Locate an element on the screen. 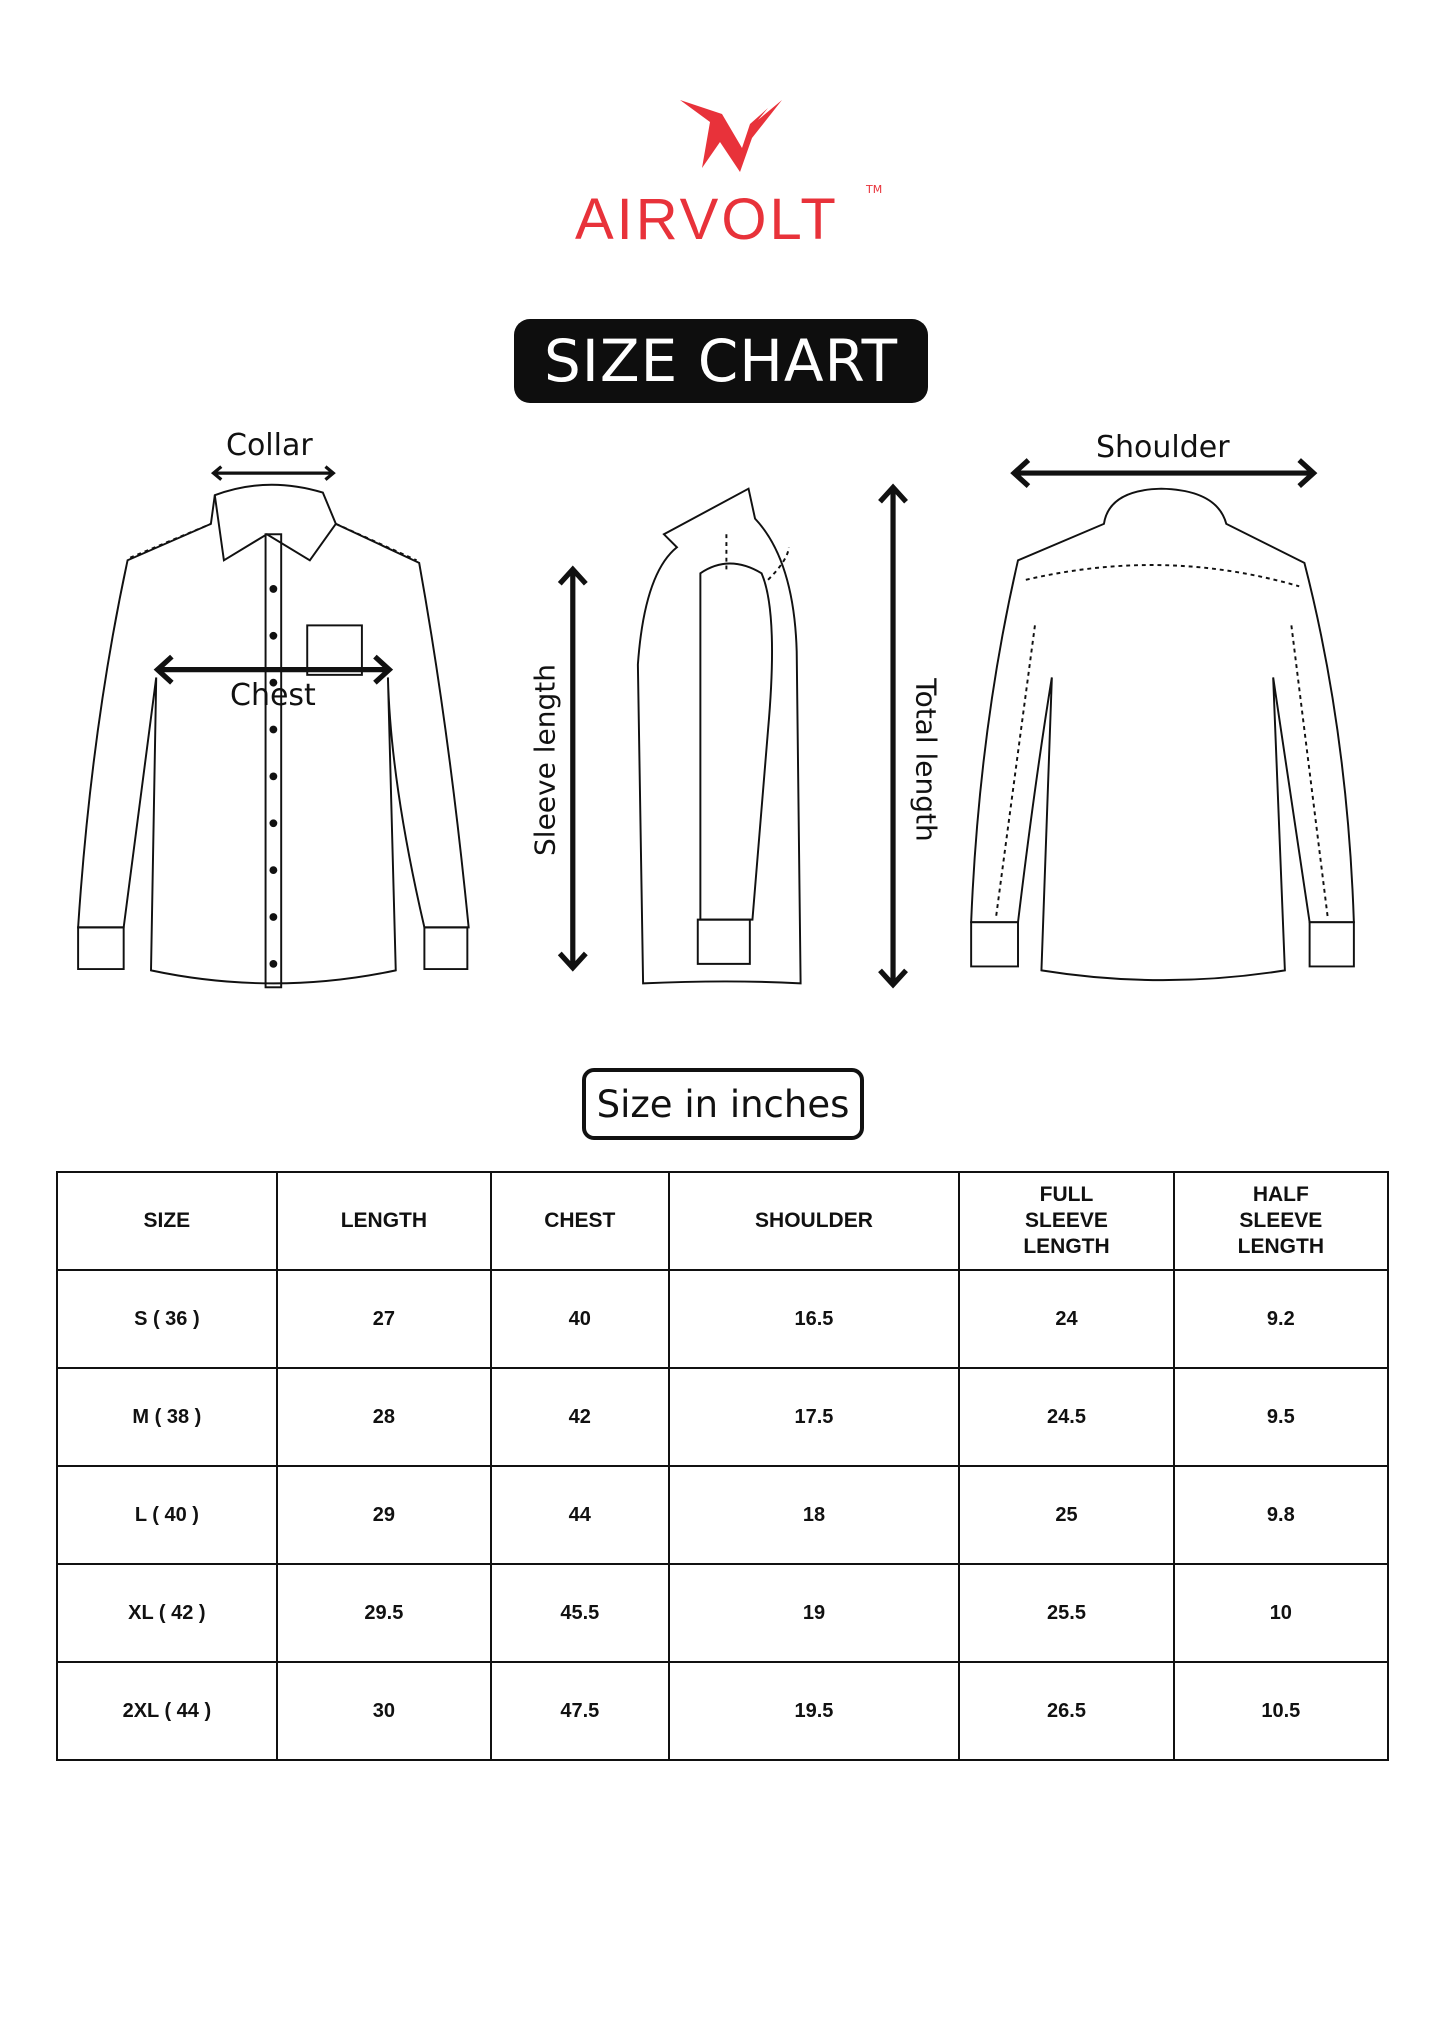  cell-length: 29.5 is located at coordinates (384, 1613).